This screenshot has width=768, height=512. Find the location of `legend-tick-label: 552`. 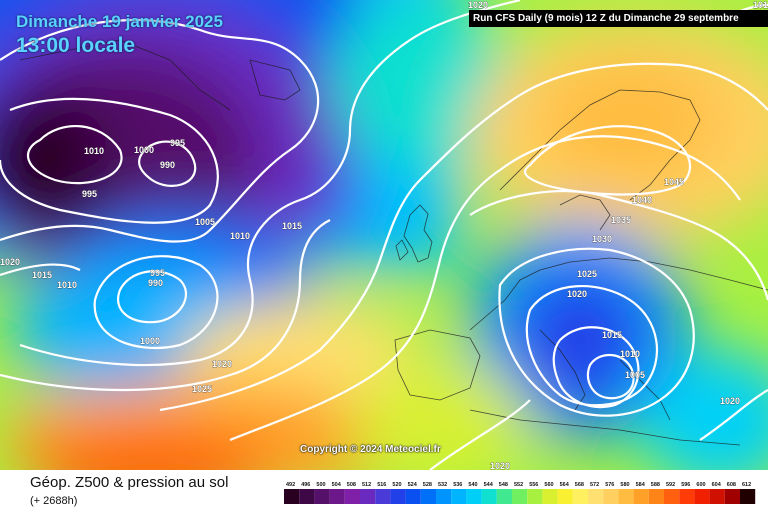

legend-tick-label: 552 is located at coordinates (518, 485).